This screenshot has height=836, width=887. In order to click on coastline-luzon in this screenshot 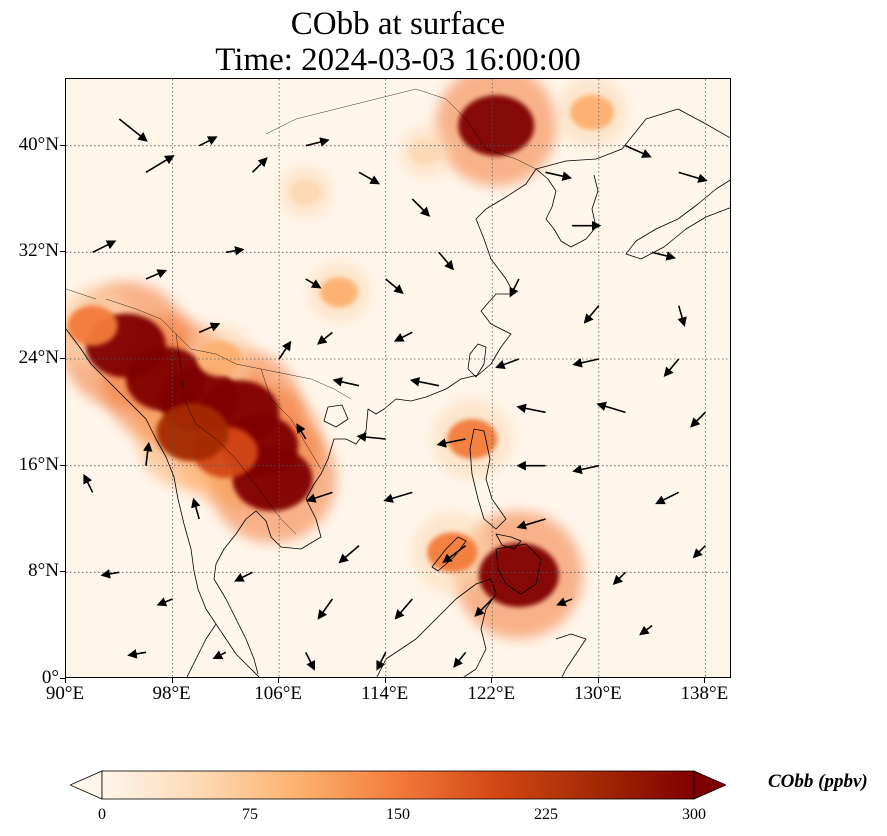, I will do `click(488, 479)`.